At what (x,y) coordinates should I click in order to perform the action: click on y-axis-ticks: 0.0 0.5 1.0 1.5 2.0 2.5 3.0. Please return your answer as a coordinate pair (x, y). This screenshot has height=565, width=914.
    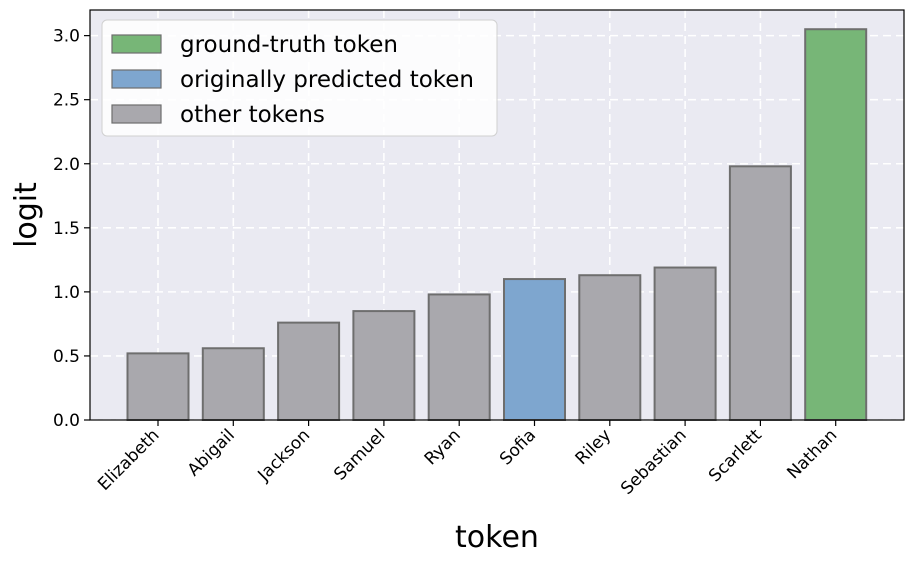
    Looking at the image, I should click on (71, 229).